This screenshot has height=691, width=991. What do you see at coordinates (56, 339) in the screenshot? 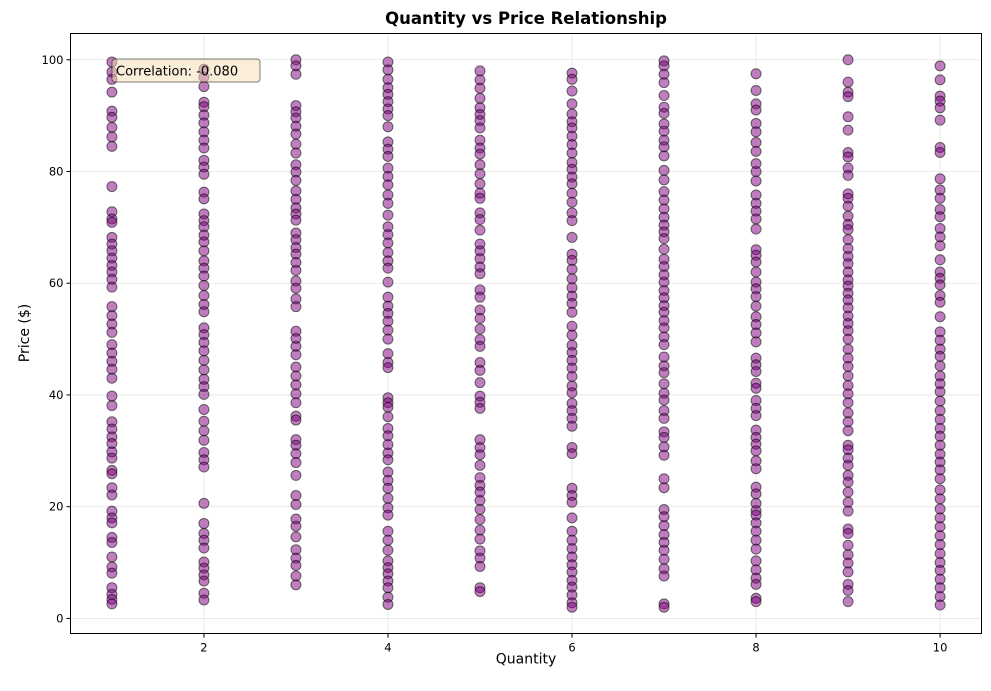
I see `y-axis-ticks: 0 20 40 60 80 100` at bounding box center [56, 339].